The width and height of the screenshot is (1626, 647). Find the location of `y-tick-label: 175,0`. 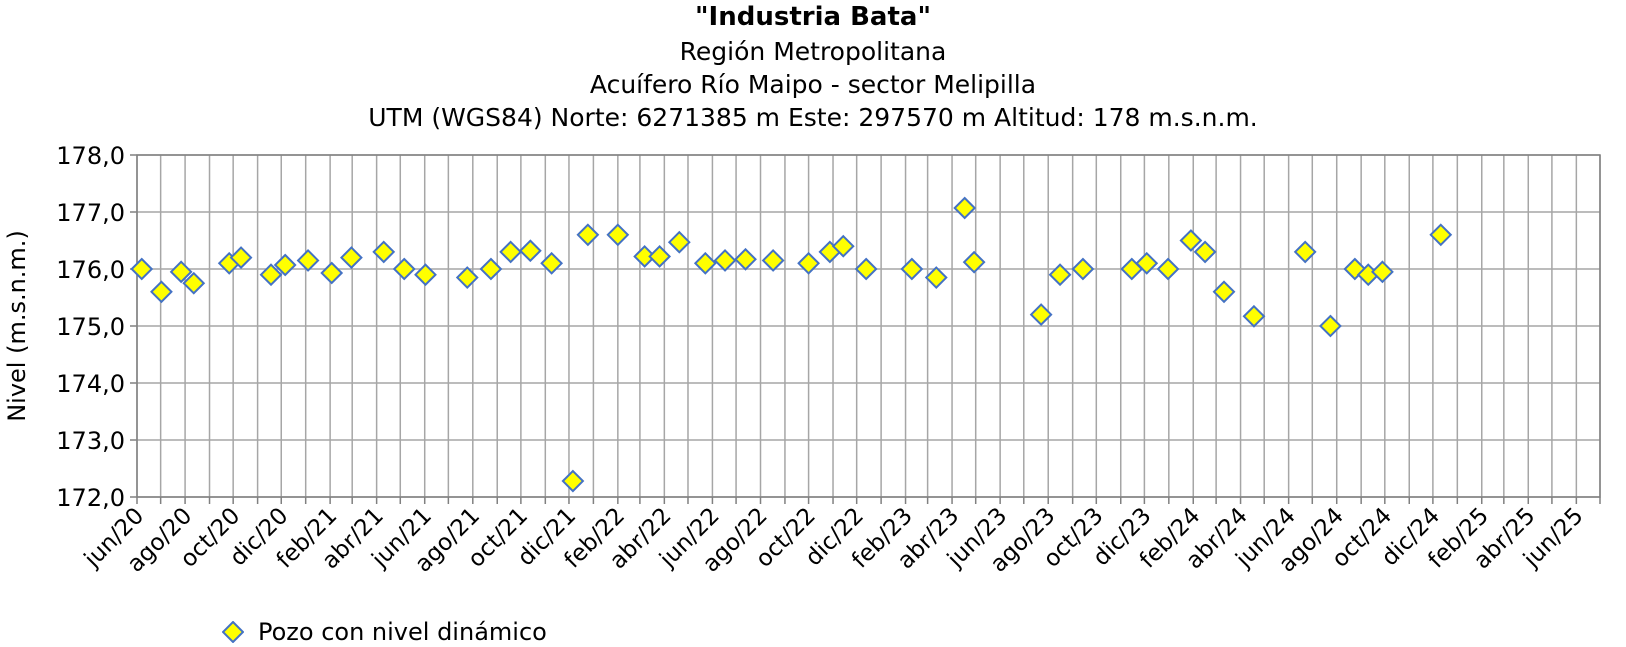

y-tick-label: 175,0 is located at coordinates (90, 327).